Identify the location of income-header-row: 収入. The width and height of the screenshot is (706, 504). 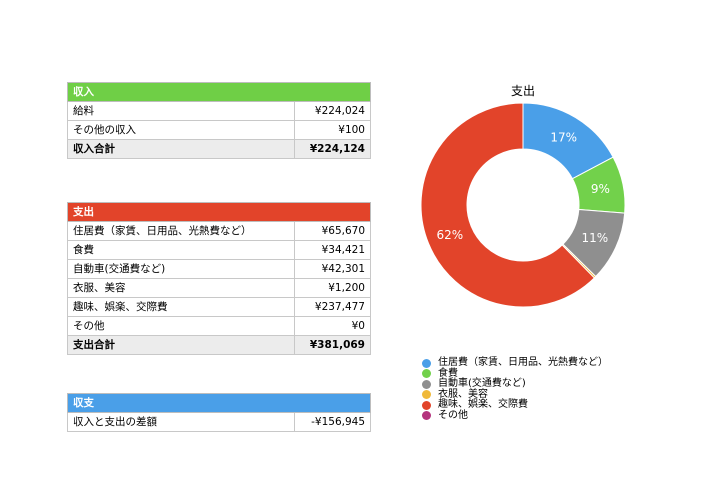
(219, 92).